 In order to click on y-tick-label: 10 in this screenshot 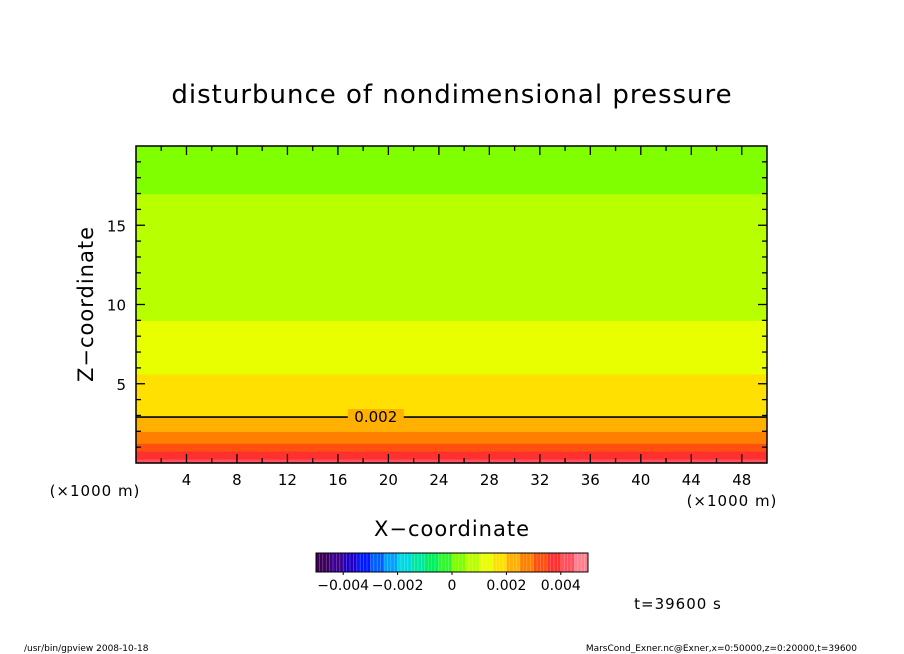, I will do `click(116, 306)`.